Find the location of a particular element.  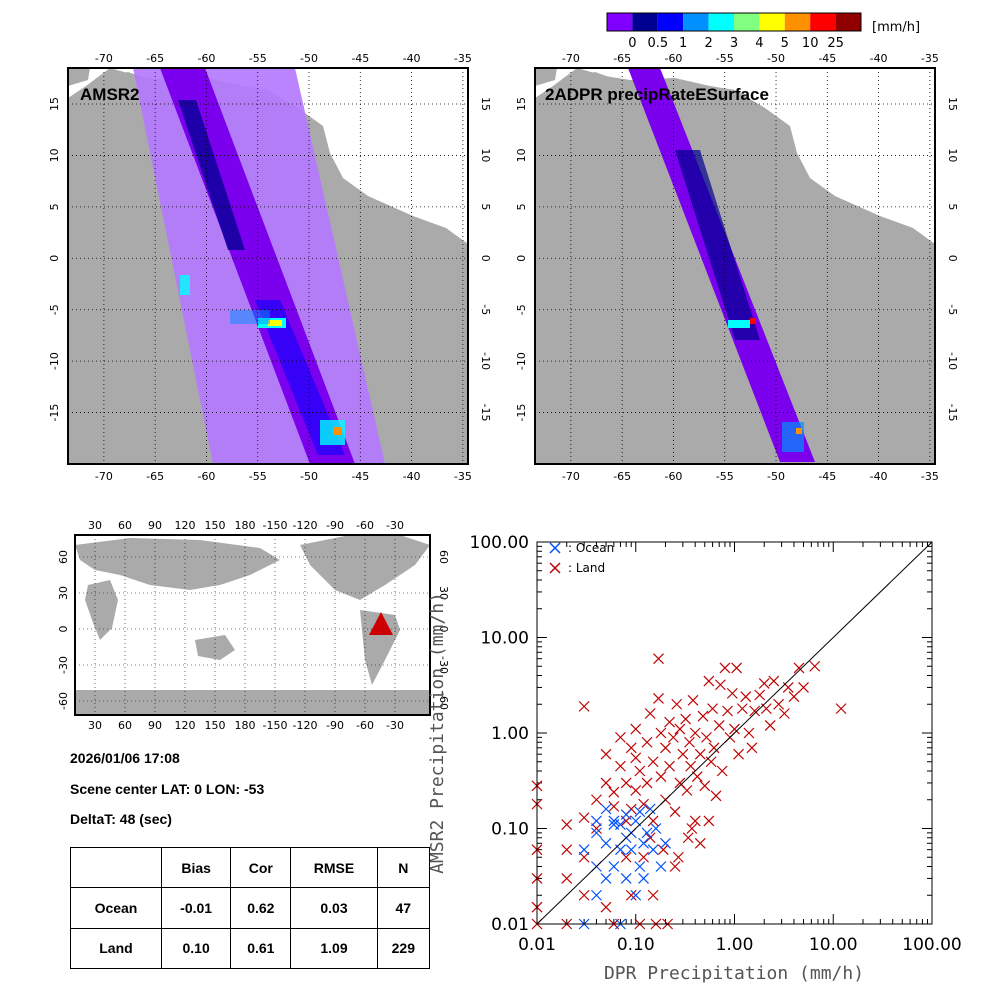

lon-label-top: -55 is located at coordinates (258, 58).